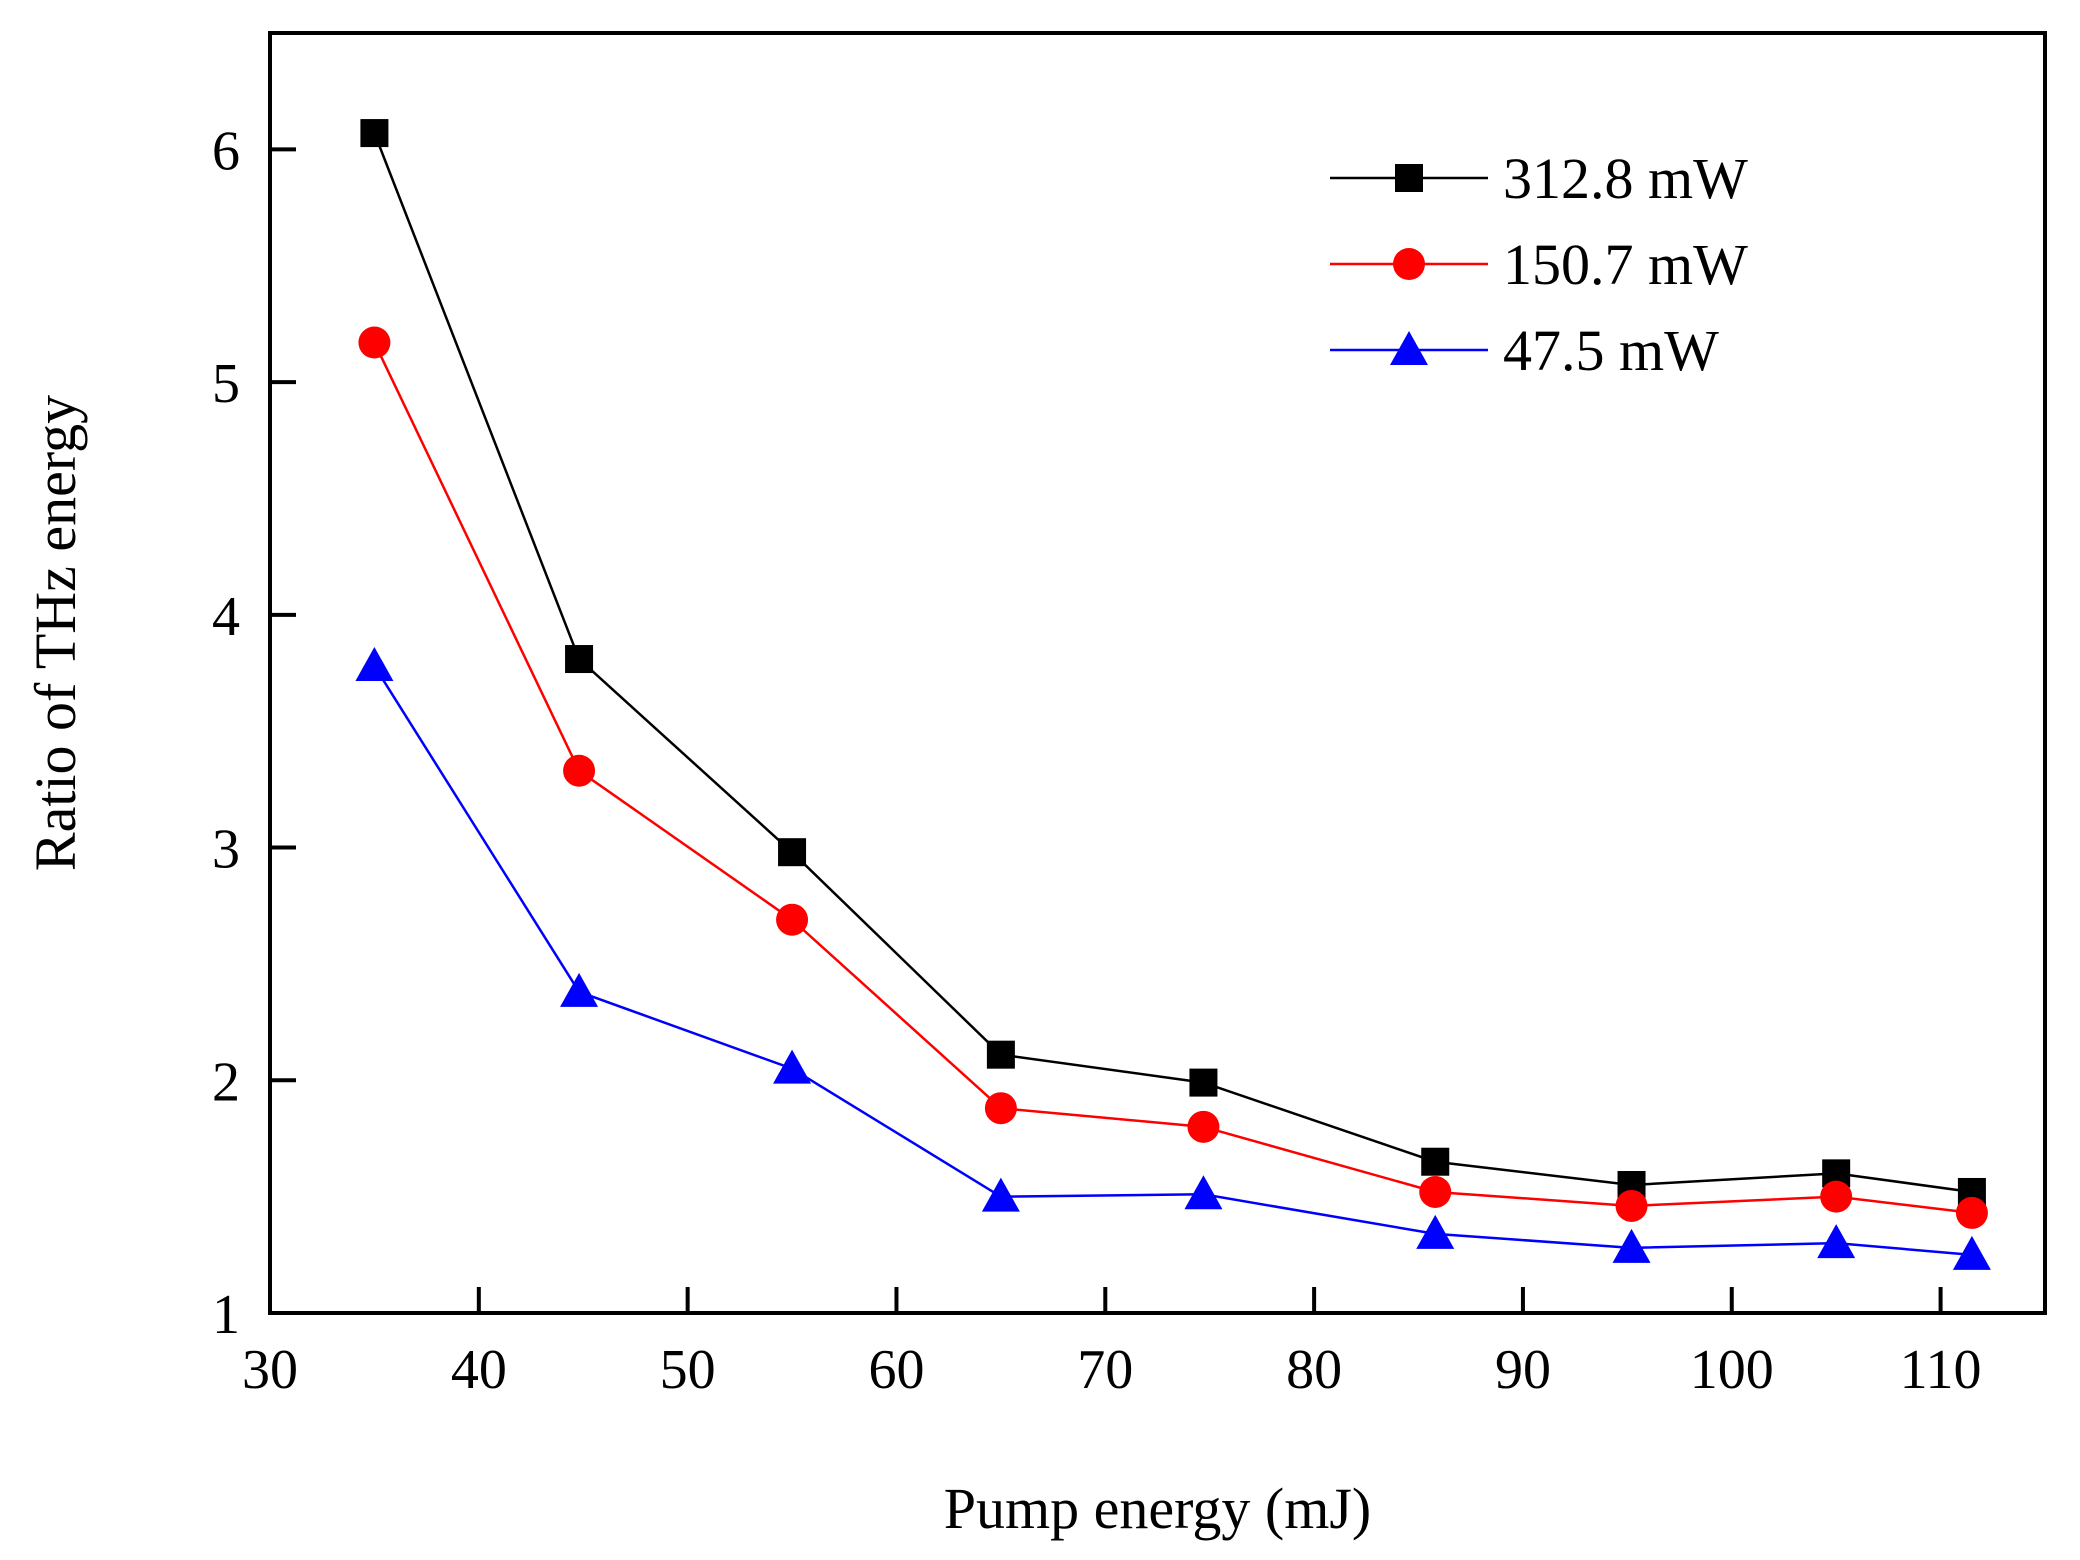 The height and width of the screenshot is (1560, 2080). Describe the element at coordinates (1105, 1370) in the screenshot. I see `x-tick-label: 70` at that location.